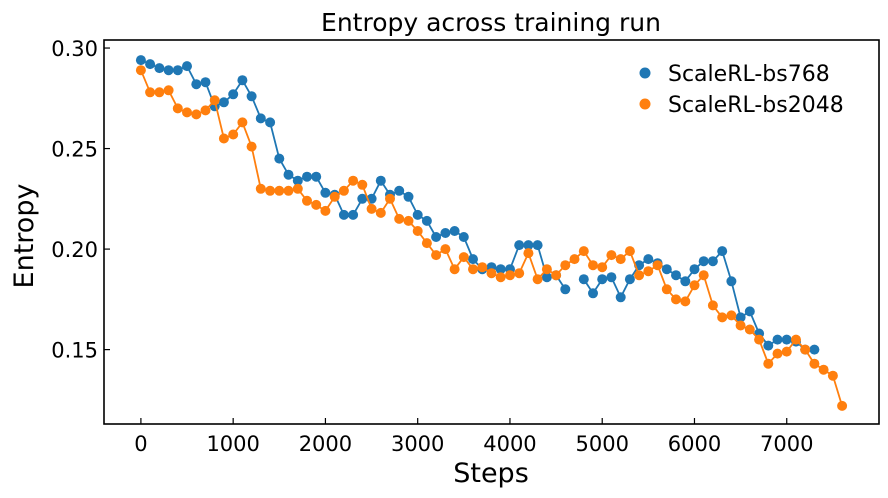 This screenshot has width=888, height=498. What do you see at coordinates (509, 444) in the screenshot?
I see `x-tick-label: 4000` at bounding box center [509, 444].